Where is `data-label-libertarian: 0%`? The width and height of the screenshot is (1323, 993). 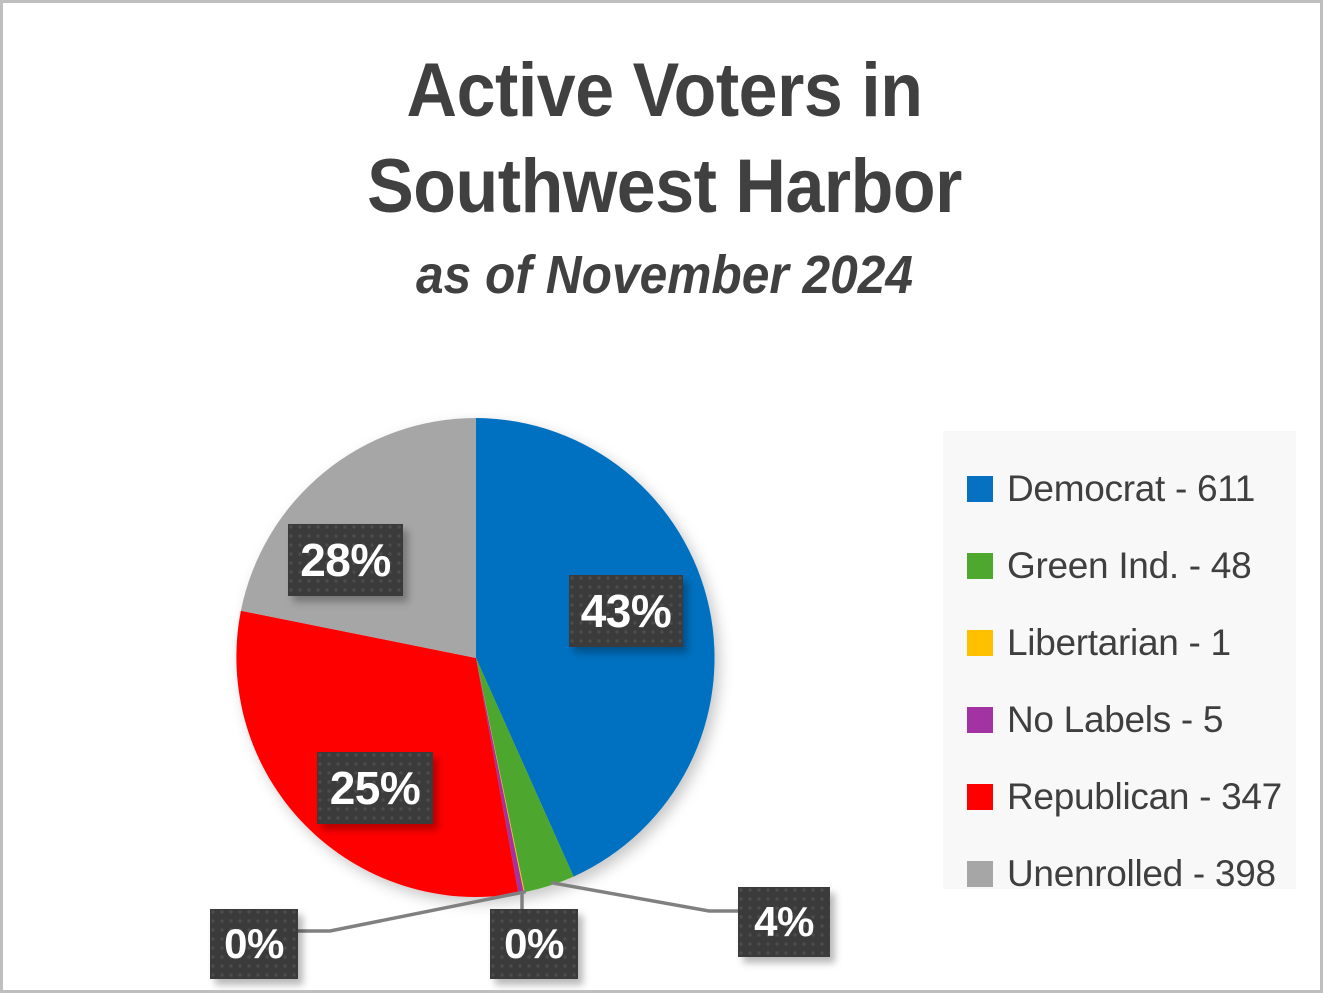
data-label-libertarian: 0% is located at coordinates (254, 944).